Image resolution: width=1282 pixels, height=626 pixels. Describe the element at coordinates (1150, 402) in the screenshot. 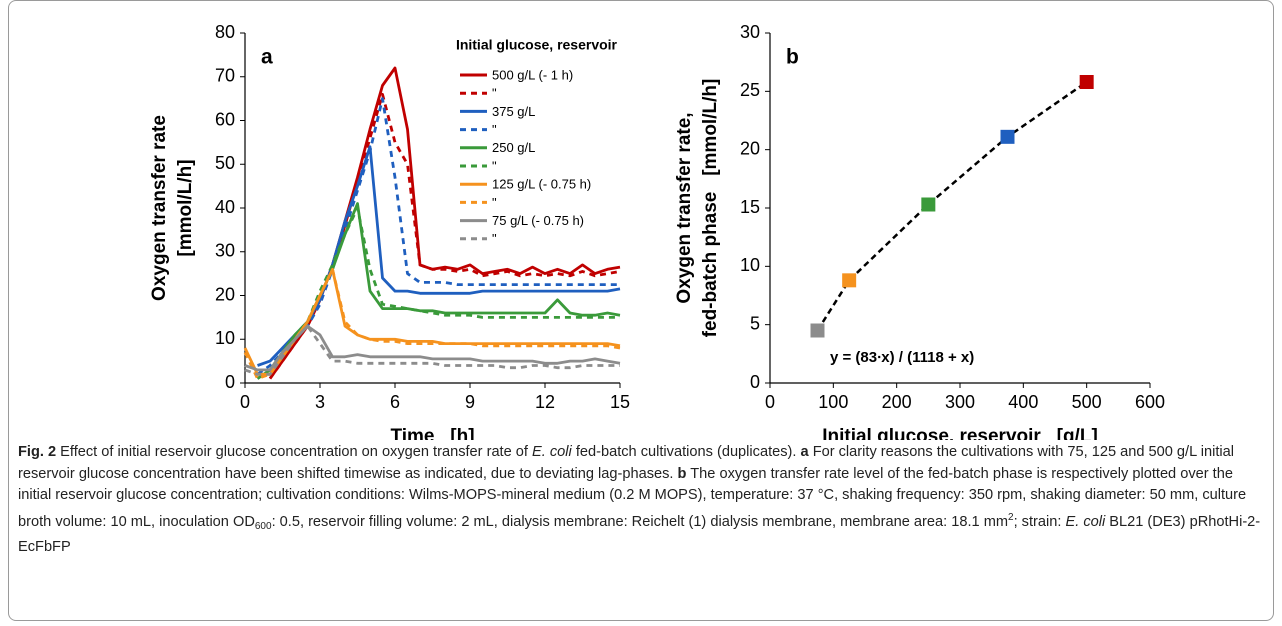

I see `x-tick-label: 600` at that location.